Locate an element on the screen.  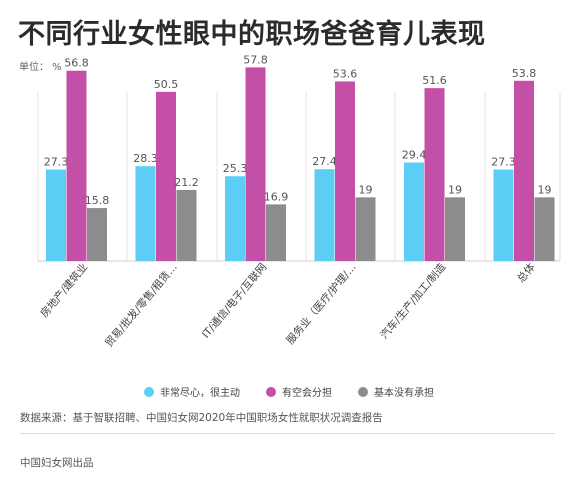
bar-s3-c4 is located at coordinates (365, 229).